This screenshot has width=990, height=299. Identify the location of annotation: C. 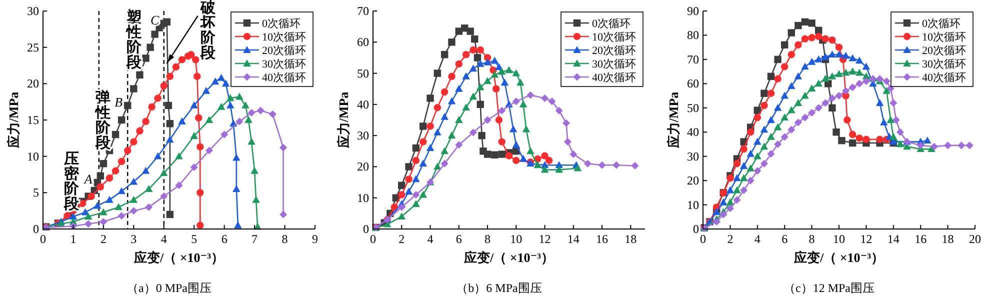
(155, 20).